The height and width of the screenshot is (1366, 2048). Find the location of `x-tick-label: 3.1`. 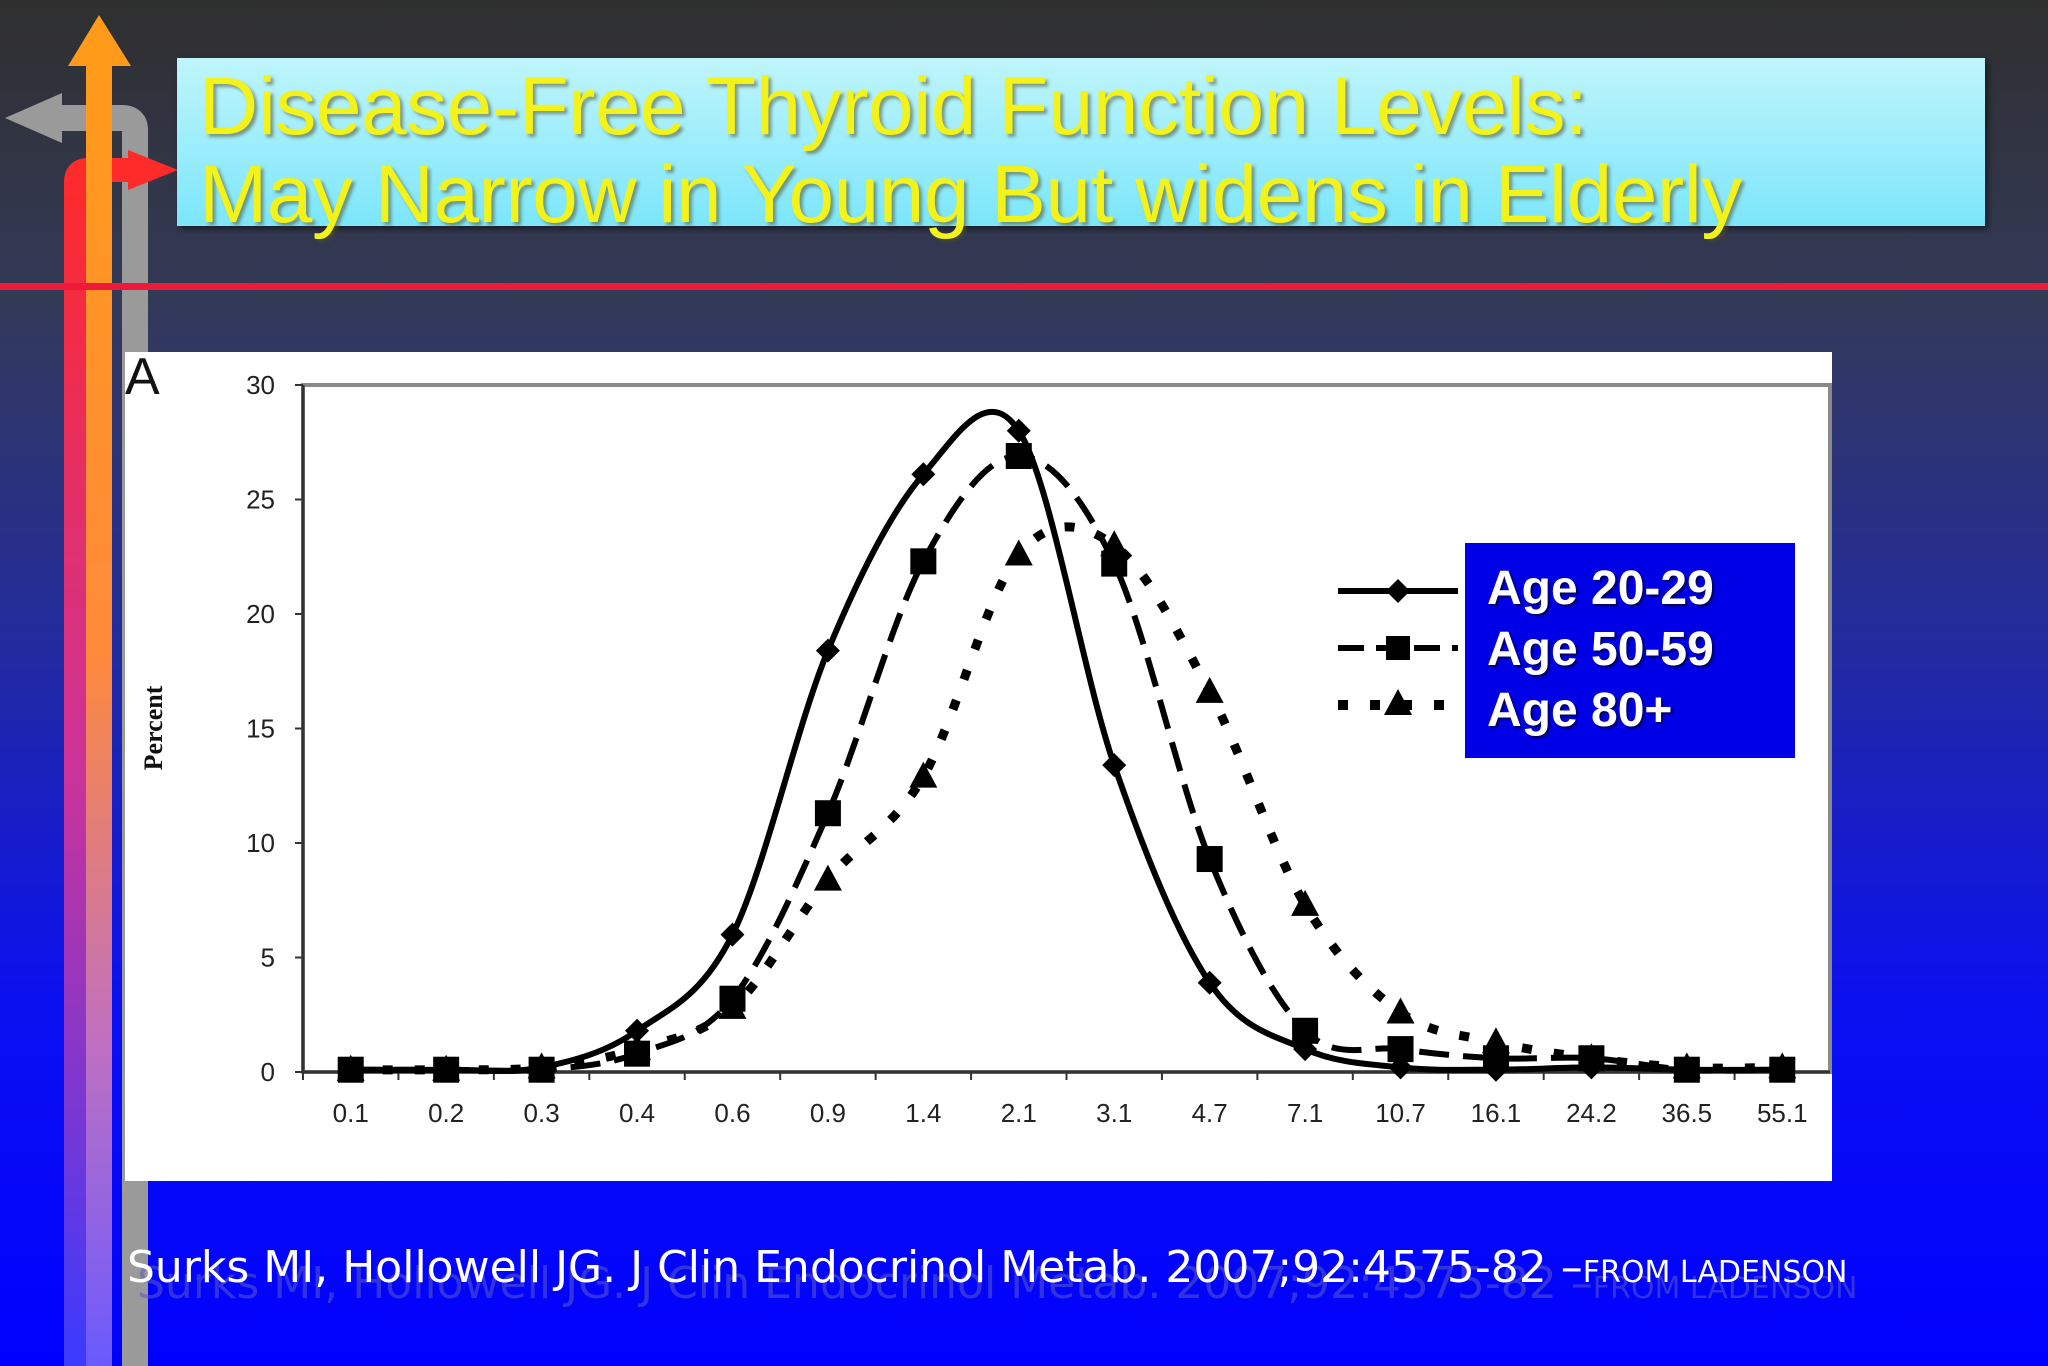

x-tick-label: 3.1 is located at coordinates (1114, 1113).